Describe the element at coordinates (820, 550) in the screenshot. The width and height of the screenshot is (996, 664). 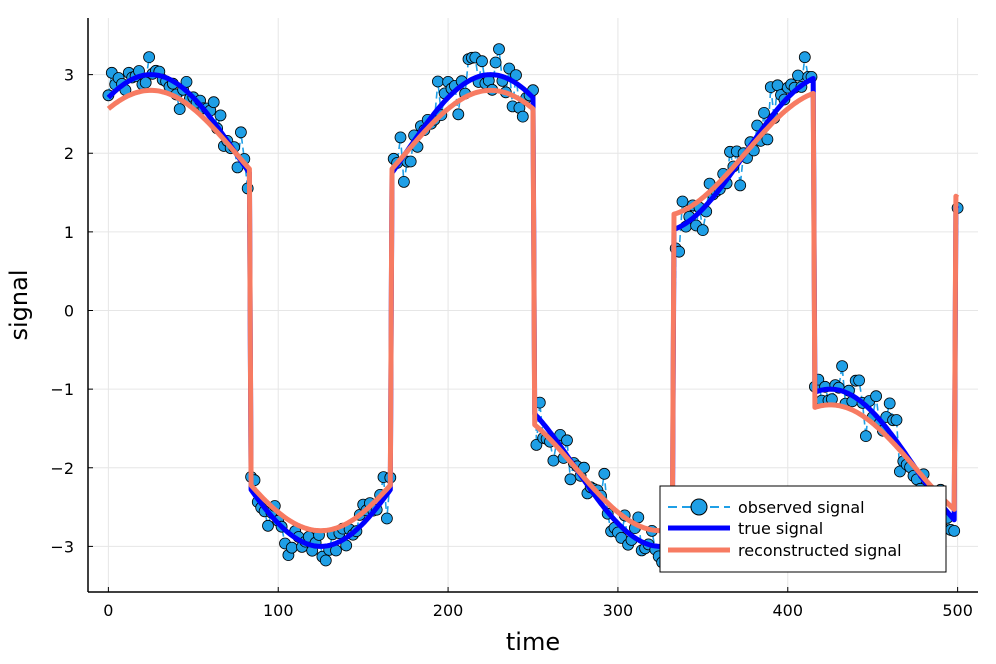
I see `legend-label-reconstructed: reconstructed signal` at that location.